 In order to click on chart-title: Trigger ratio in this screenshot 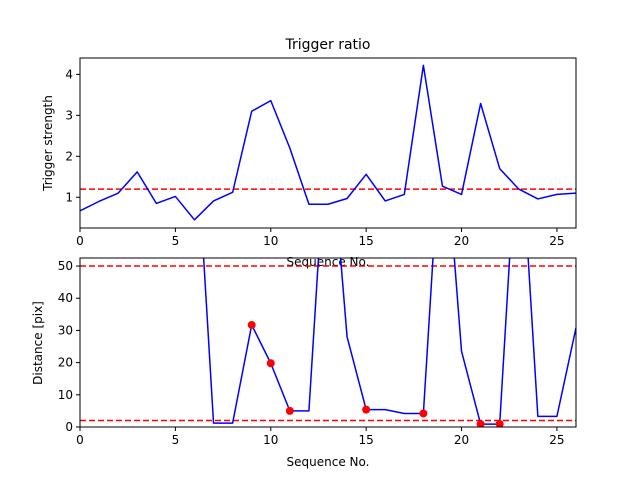, I will do `click(327, 45)`.